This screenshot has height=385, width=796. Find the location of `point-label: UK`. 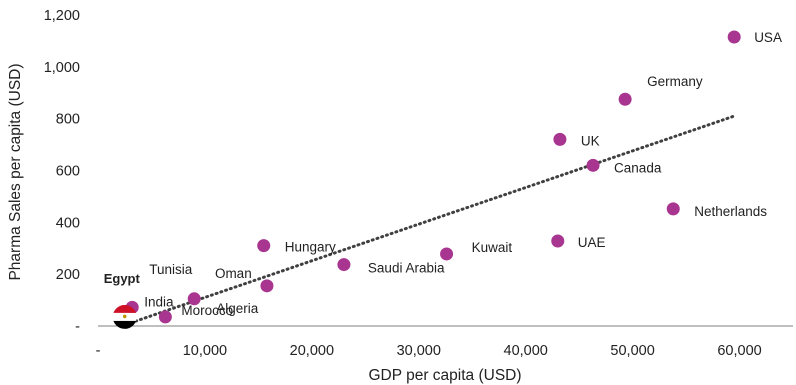

point-label: UK is located at coordinates (590, 140).